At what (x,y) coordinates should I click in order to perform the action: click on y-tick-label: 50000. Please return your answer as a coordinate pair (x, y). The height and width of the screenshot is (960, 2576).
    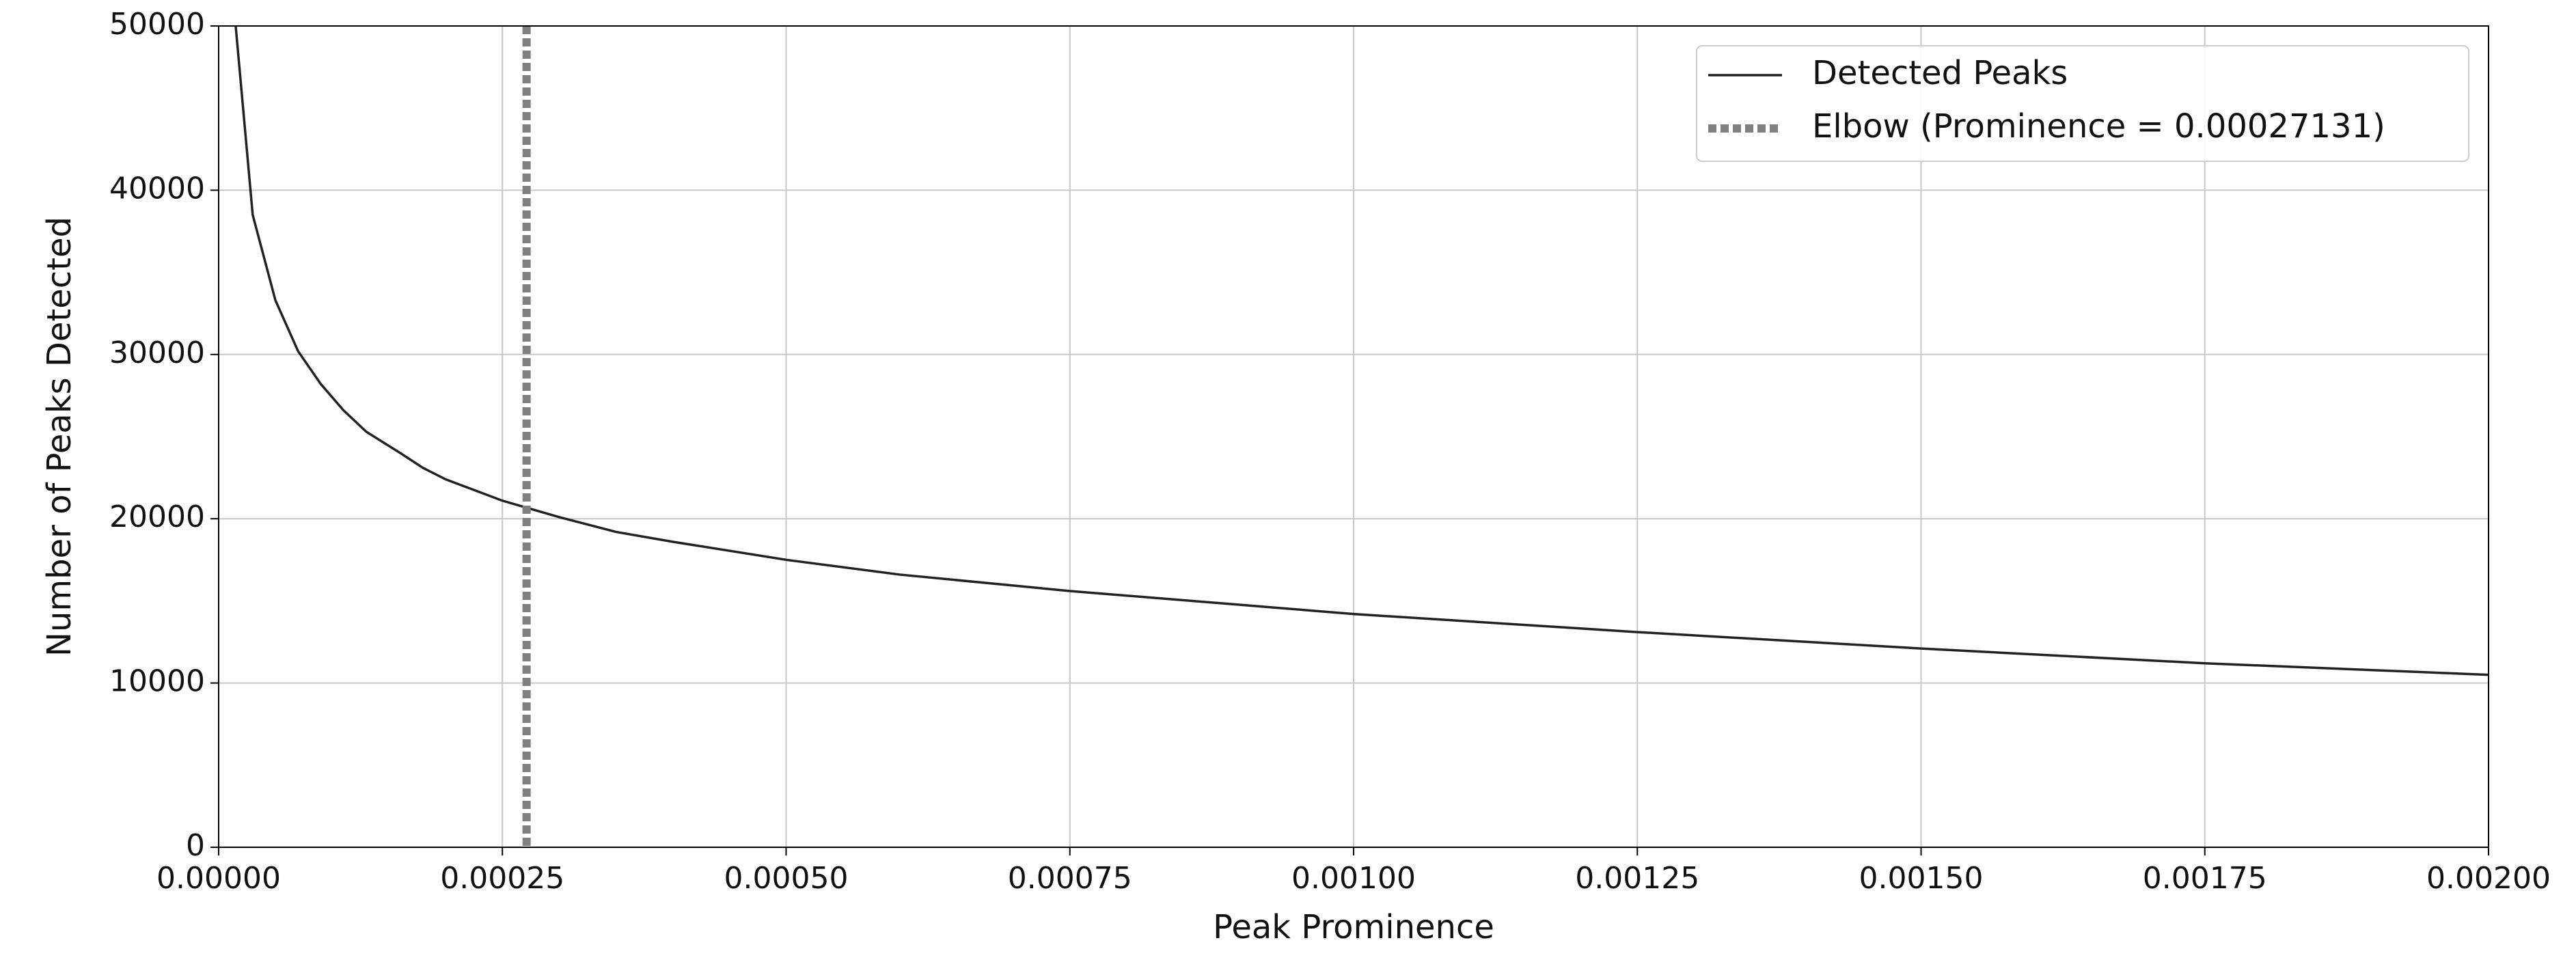
    Looking at the image, I should click on (157, 25).